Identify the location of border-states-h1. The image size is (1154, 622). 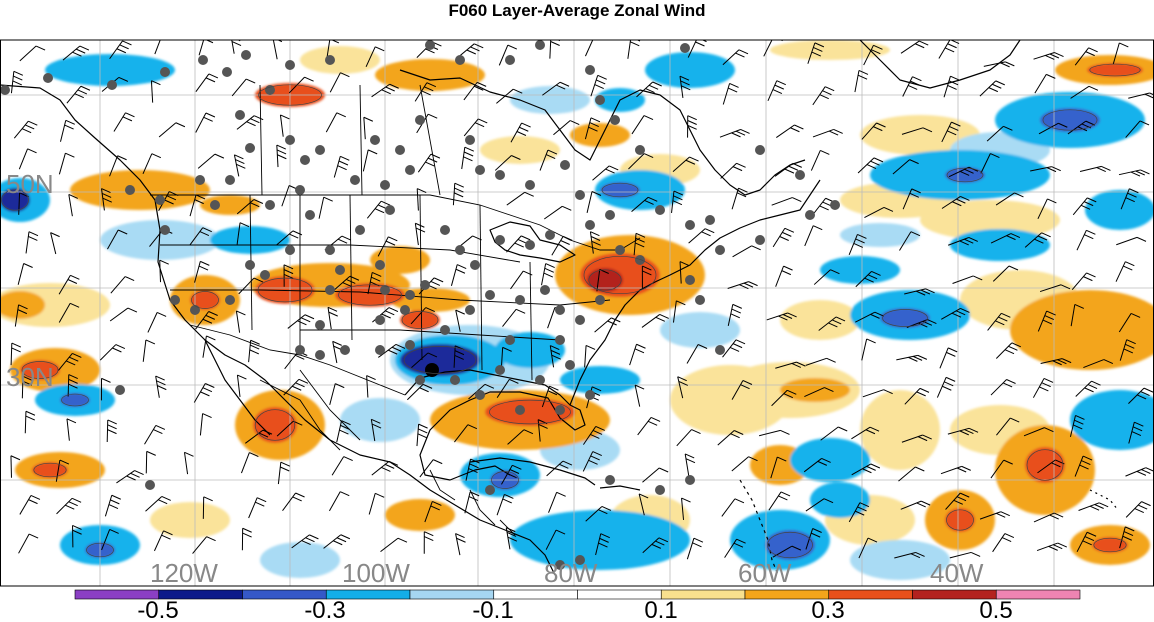
(340, 253).